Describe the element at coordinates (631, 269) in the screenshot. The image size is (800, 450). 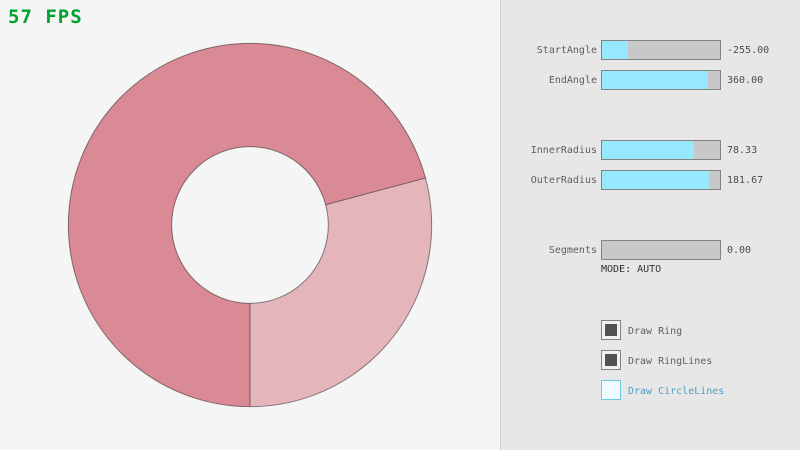
I see `segments-mode-label: MODE: AUTO` at that location.